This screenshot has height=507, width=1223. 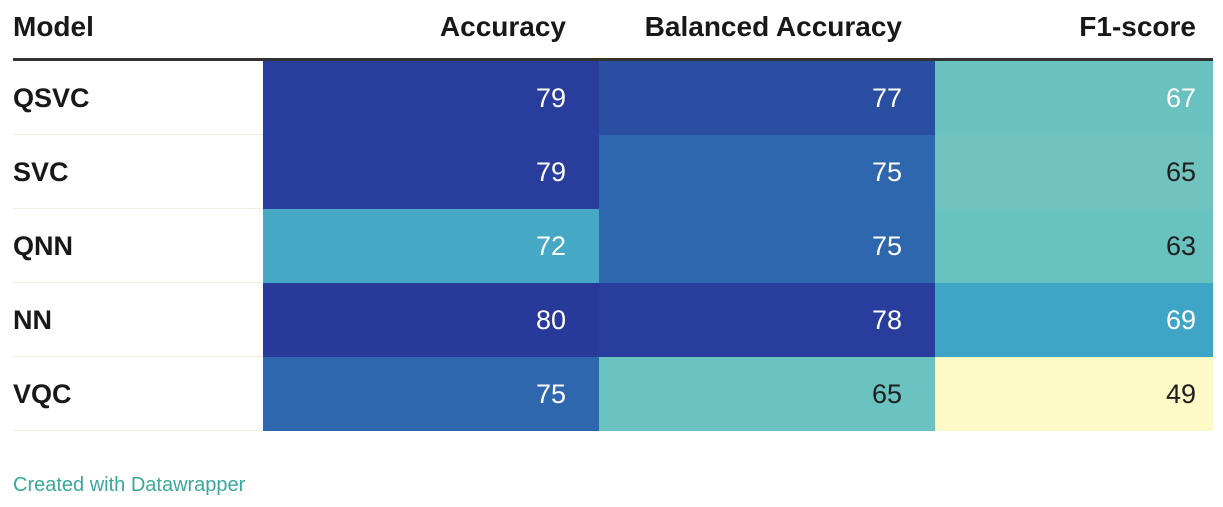 I want to click on value-cell-f1-score: 69, so click(x=1074, y=320).